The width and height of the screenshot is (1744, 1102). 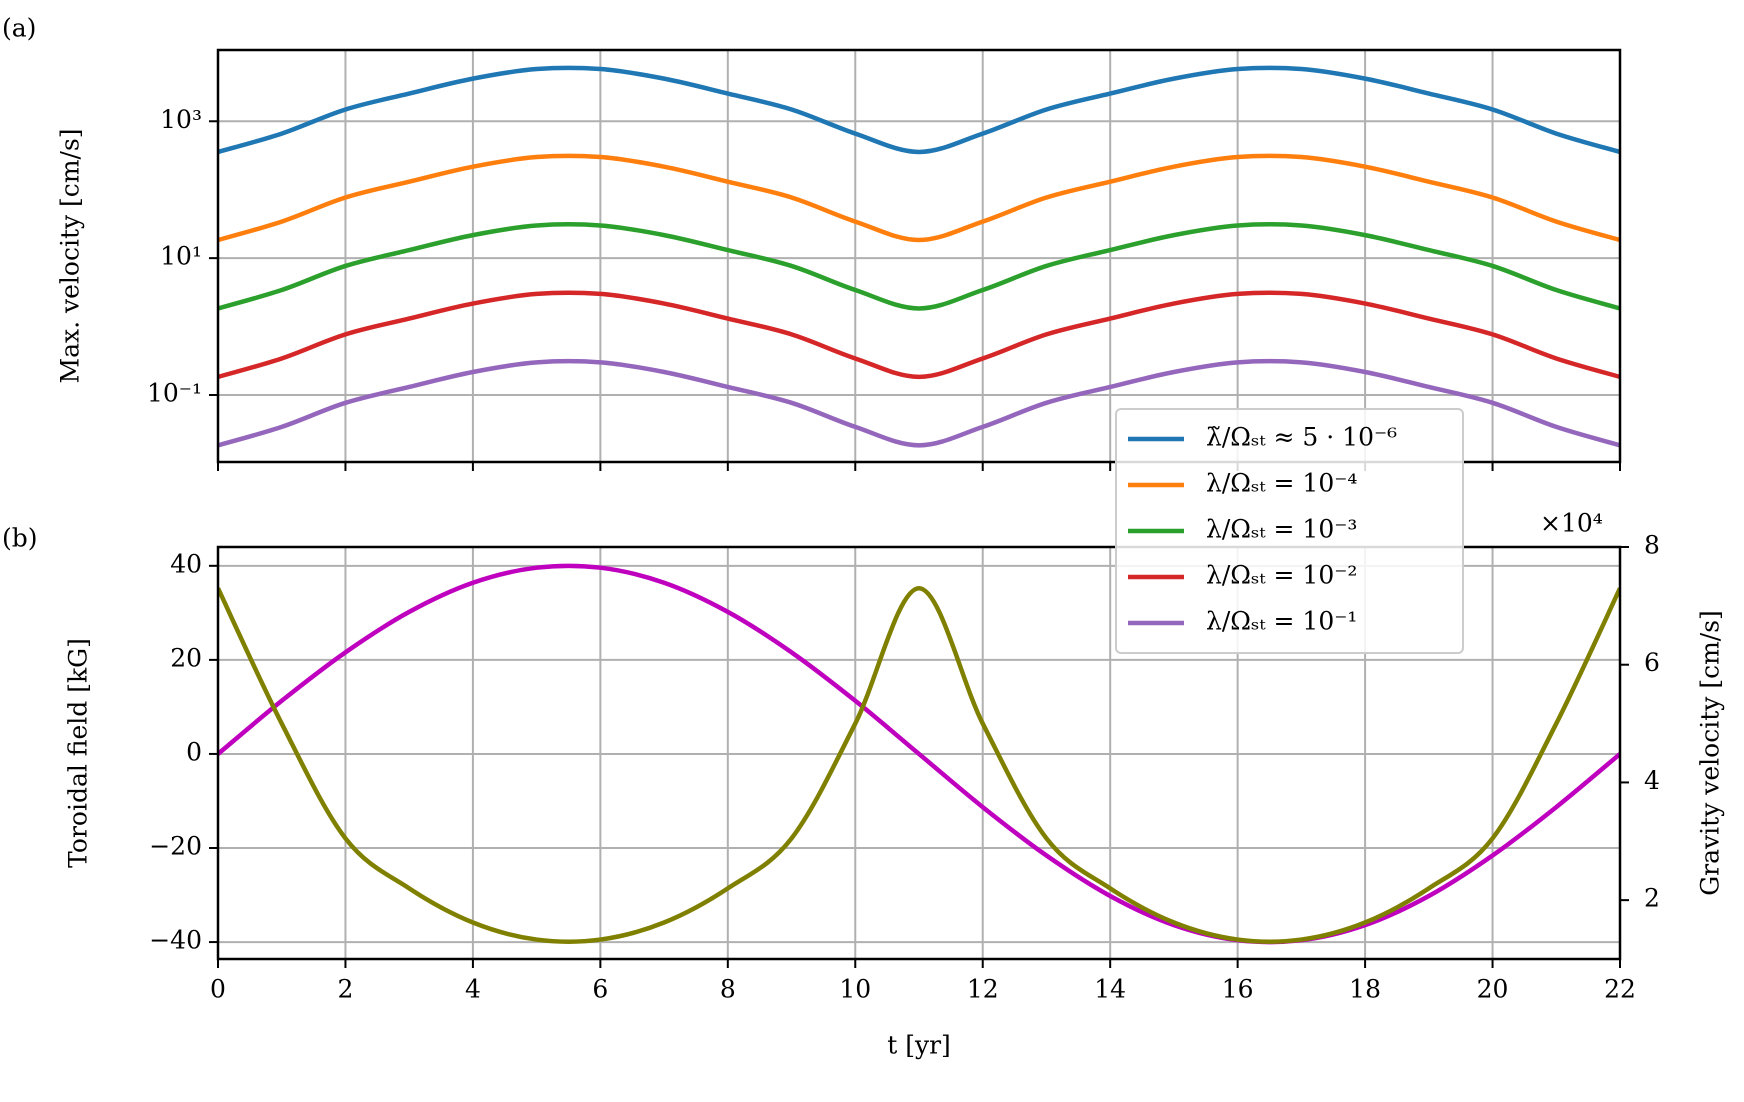 I want to click on x-tick-label: 4, so click(x=473, y=989).